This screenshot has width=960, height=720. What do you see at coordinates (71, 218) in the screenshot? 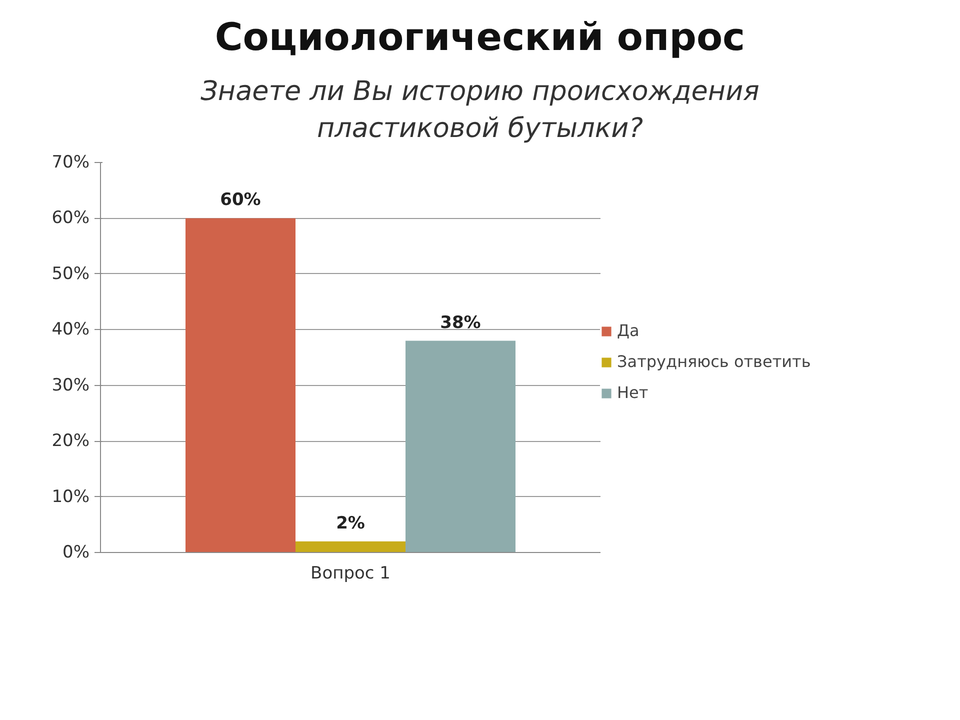
I see `y-tick-label: 60%` at bounding box center [71, 218].